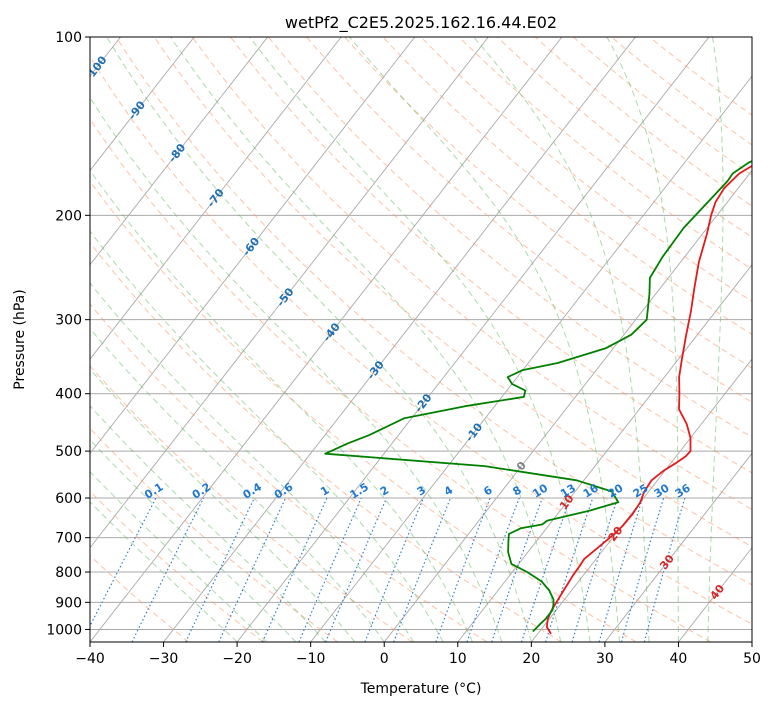 This screenshot has height=708, width=775. I want to click on x-tick-label: 50, so click(752, 659).